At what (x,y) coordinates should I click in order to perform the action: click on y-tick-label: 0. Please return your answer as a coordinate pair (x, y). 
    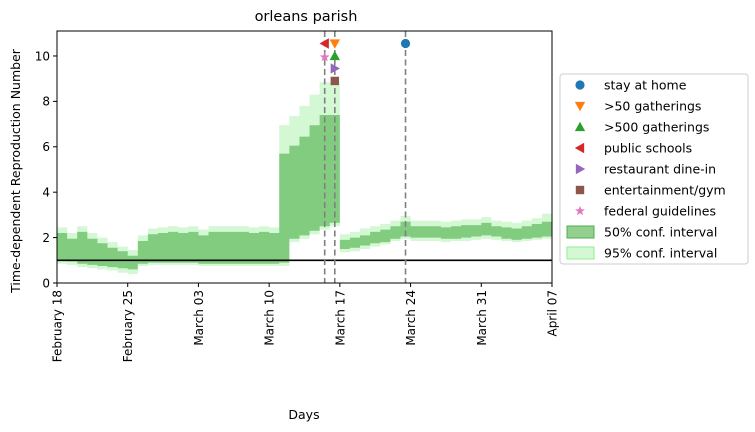
    Looking at the image, I should click on (46, 283).